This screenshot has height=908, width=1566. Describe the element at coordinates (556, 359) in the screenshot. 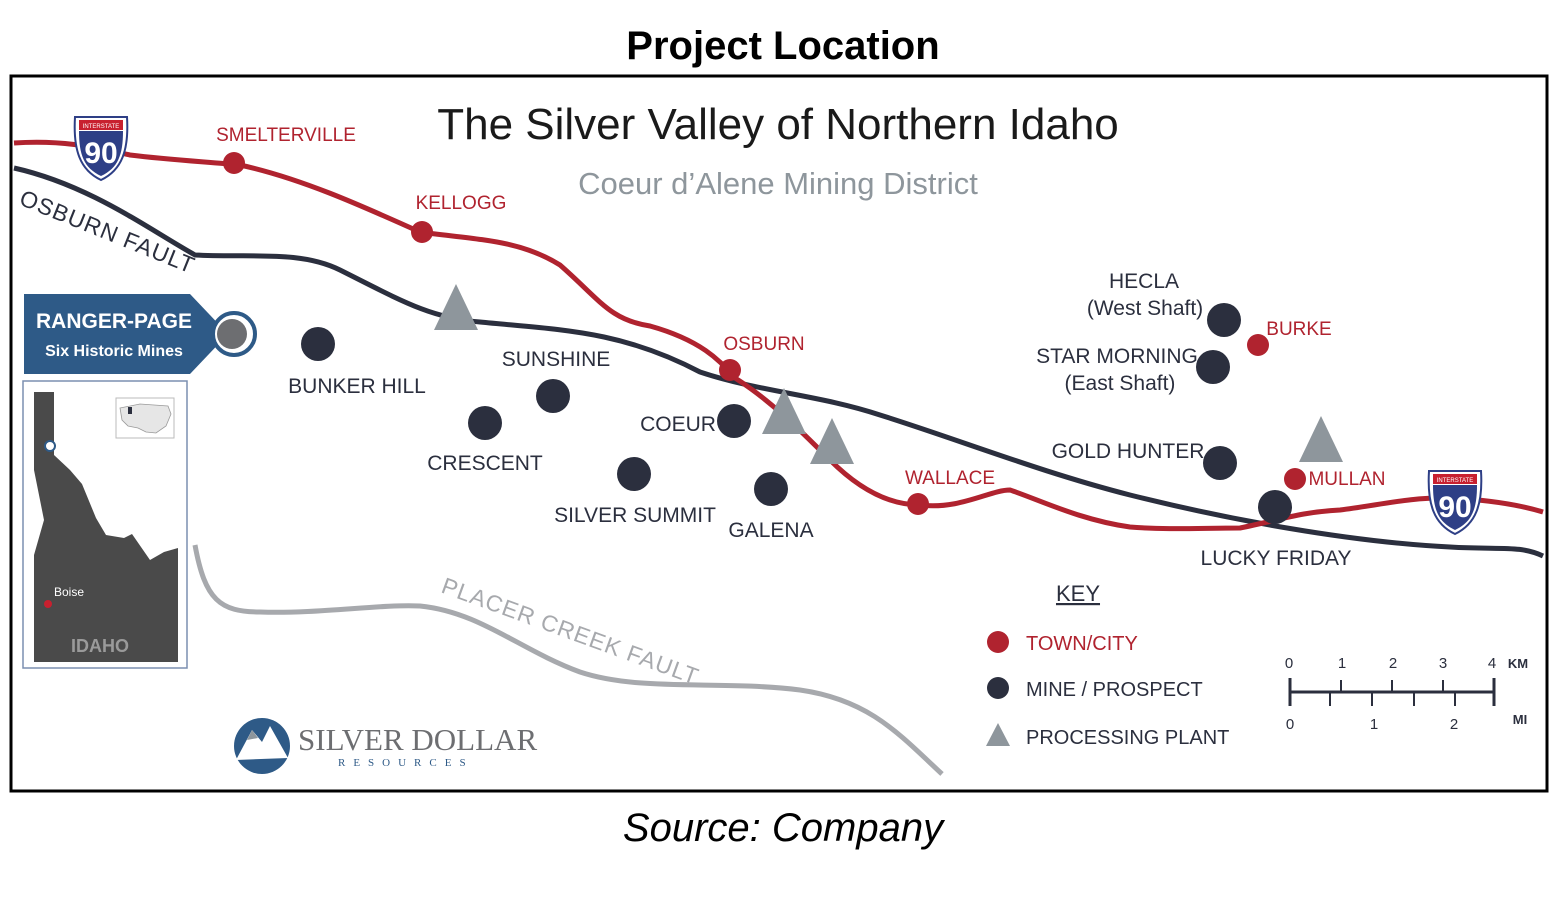

I see `mine-label-sunshine: SUNSHINE` at that location.